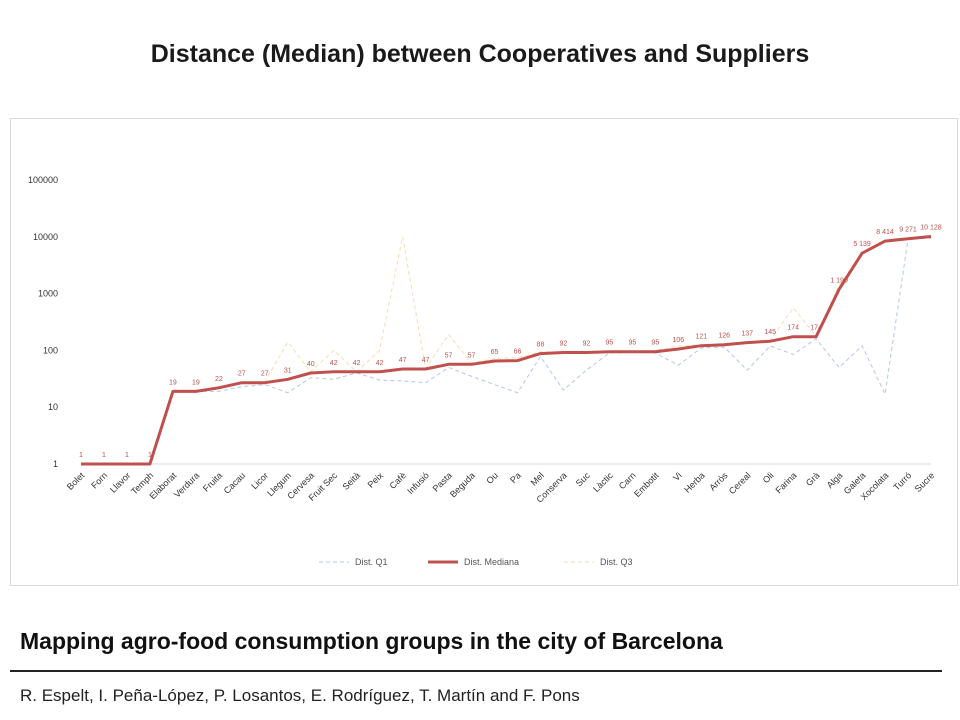 The width and height of the screenshot is (960, 720). I want to click on data-label: 31, so click(288, 370).